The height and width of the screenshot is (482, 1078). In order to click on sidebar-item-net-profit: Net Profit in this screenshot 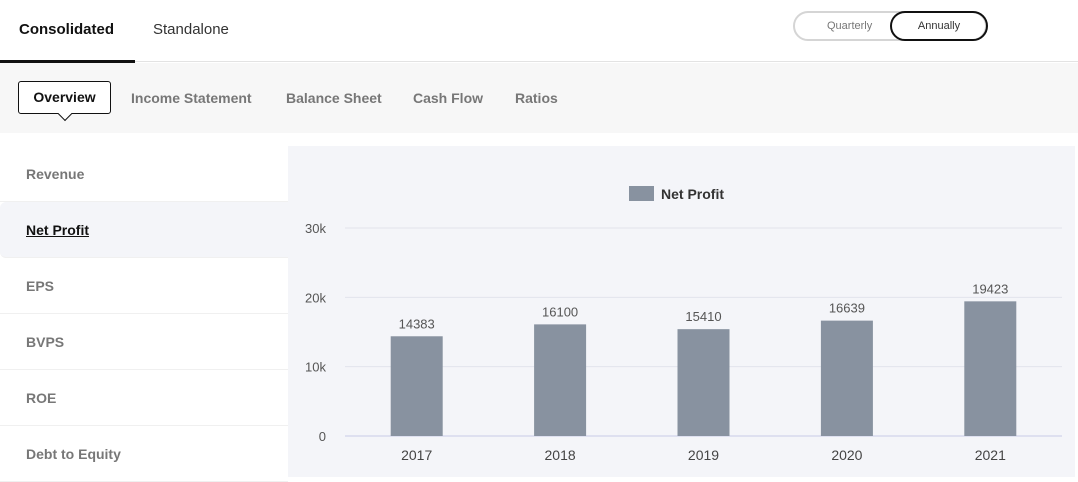, I will do `click(144, 230)`.